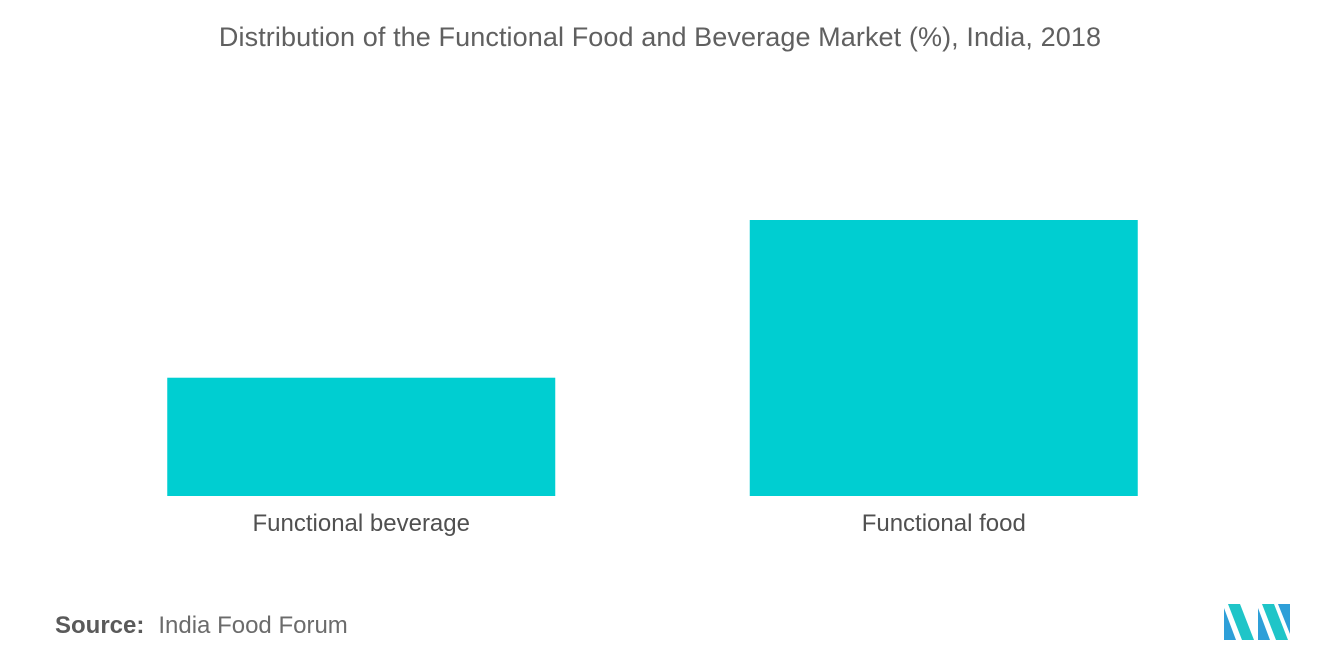 Image resolution: width=1320 pixels, height=665 pixels. What do you see at coordinates (100, 625) in the screenshot?
I see `source-label: Source:` at bounding box center [100, 625].